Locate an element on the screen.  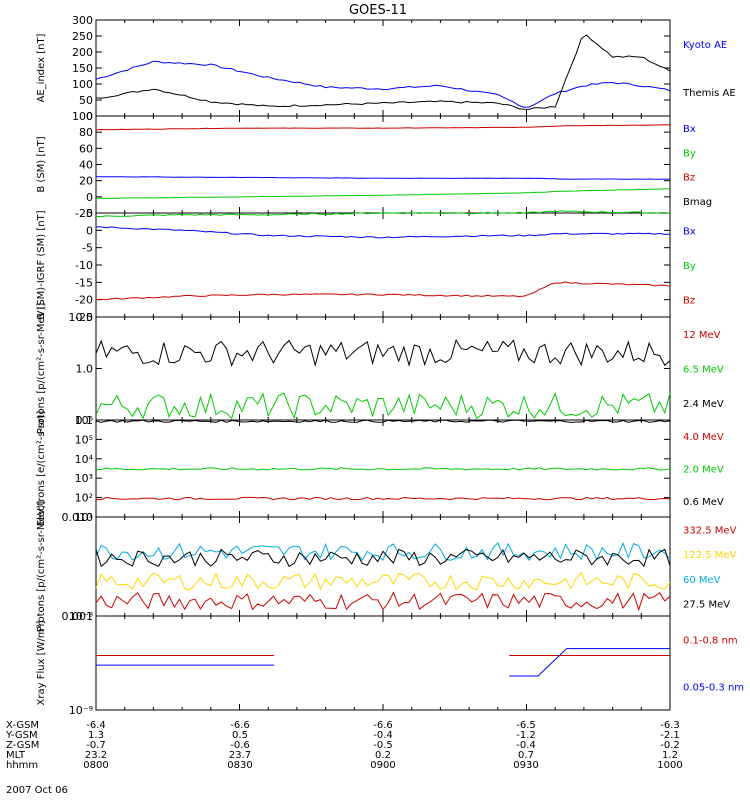
legend-332-5-mev: 332.5 MeV is located at coordinates (710, 530).